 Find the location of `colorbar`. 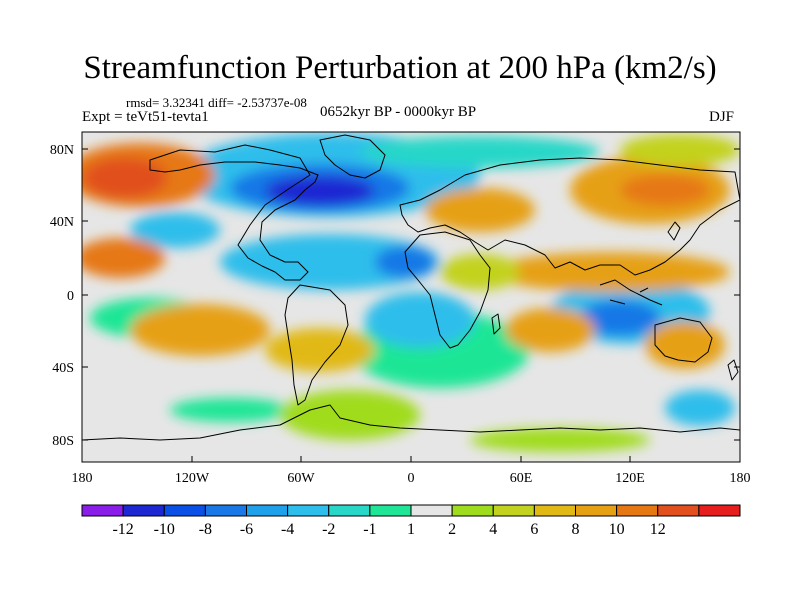

colorbar is located at coordinates (411, 510).